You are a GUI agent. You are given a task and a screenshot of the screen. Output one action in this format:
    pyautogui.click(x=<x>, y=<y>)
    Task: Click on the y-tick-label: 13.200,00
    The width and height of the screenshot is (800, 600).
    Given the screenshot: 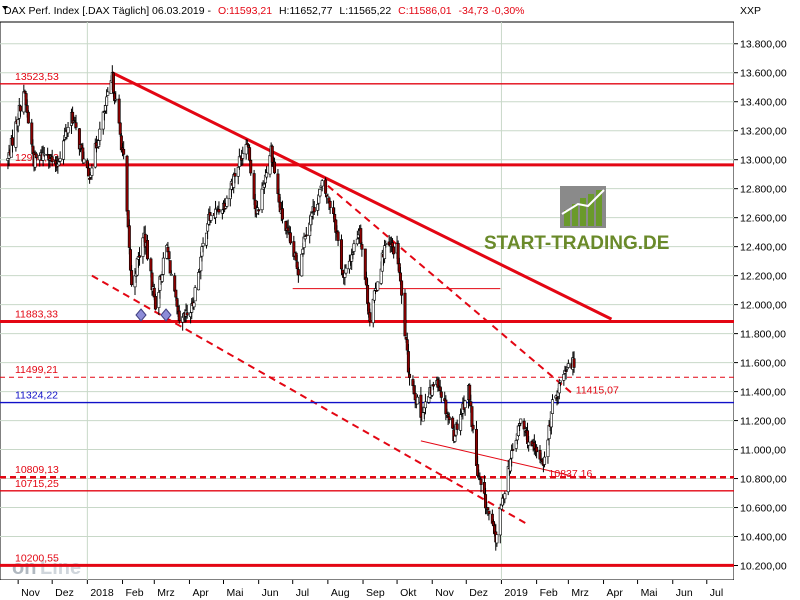 What is the action you would take?
    pyautogui.click(x=763, y=132)
    